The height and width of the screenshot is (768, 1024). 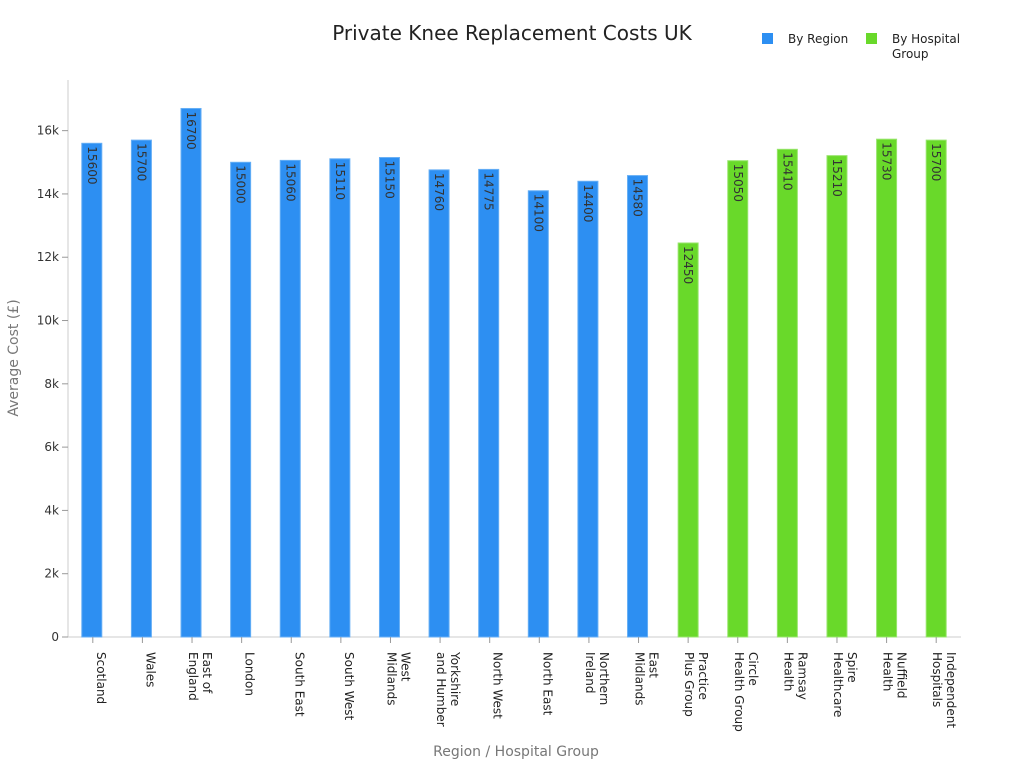 I want to click on x-axis-title: Region / Hospital Group, so click(x=516, y=752).